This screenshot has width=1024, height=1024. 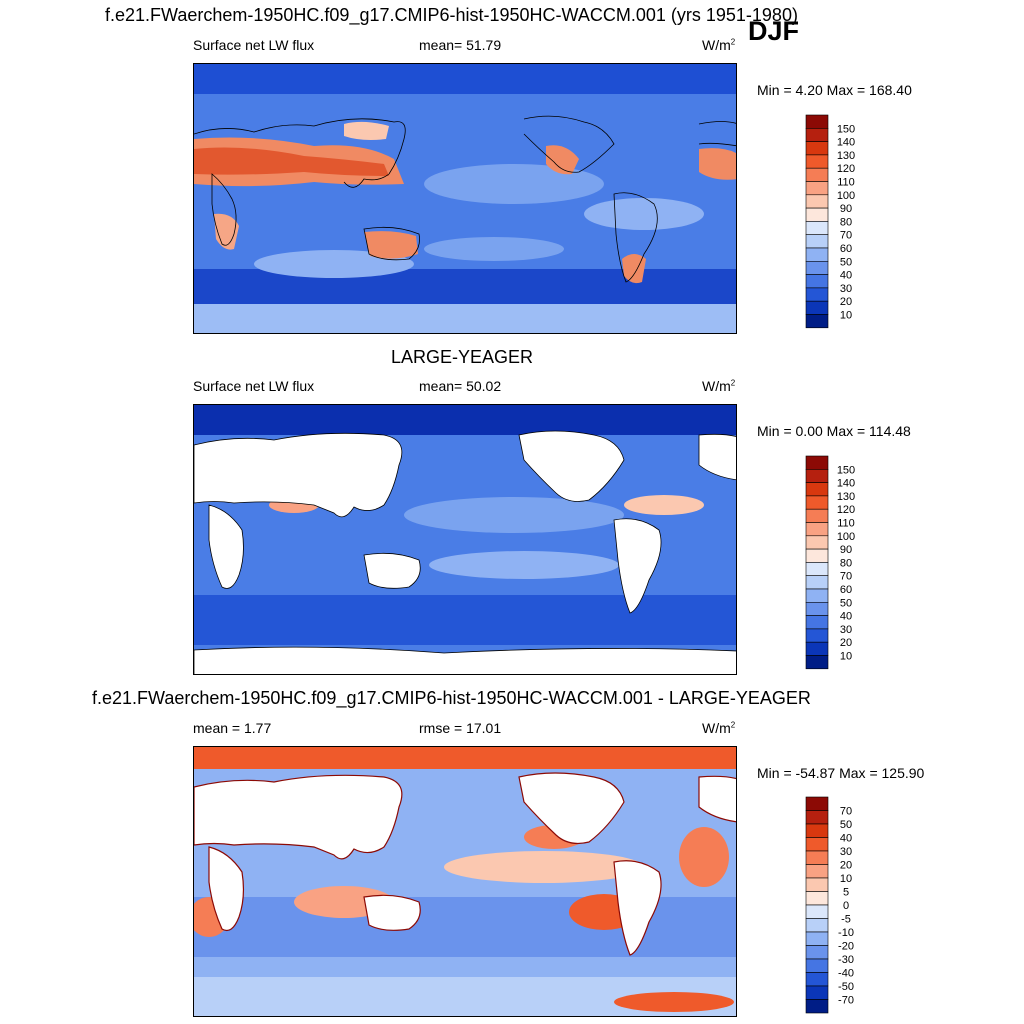 What do you see at coordinates (562, 160) in the screenshot?
I see `panel1-field-mexico` at bounding box center [562, 160].